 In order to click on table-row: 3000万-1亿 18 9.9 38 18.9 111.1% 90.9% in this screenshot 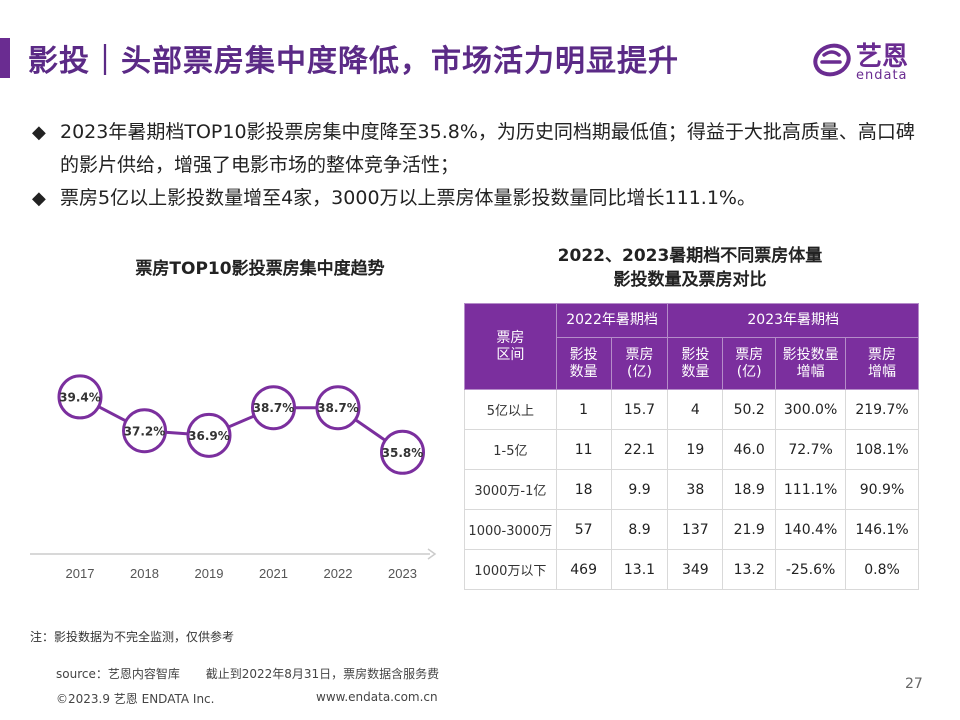, I will do `click(691, 489)`.